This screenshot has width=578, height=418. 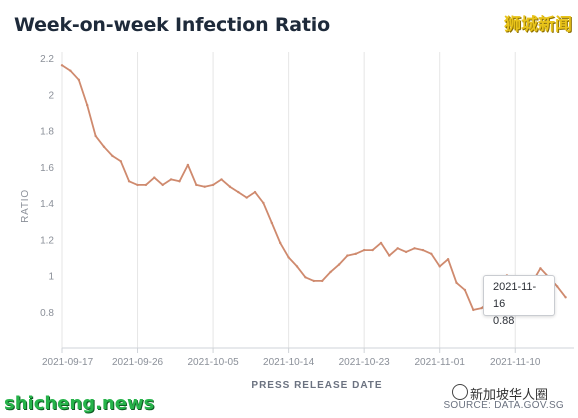 I want to click on chart-title: Week-on-week Infection Ratio, so click(x=172, y=25).